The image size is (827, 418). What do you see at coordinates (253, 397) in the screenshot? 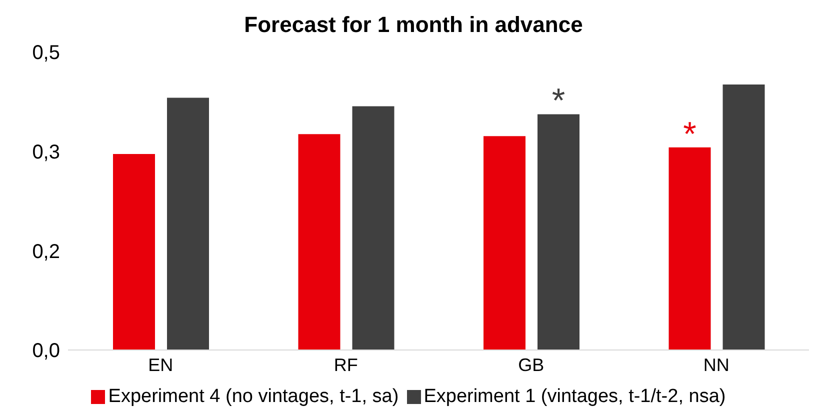
I see `legend-label: Experiment 4 (no vintages, t-1, sa)` at bounding box center [253, 397].